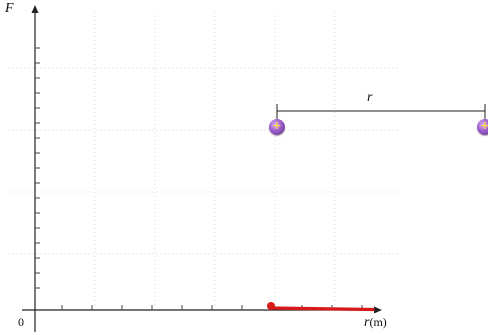 The height and width of the screenshot is (335, 488). Describe the element at coordinates (271, 306) in the screenshot. I see `force-probe-handle` at that location.